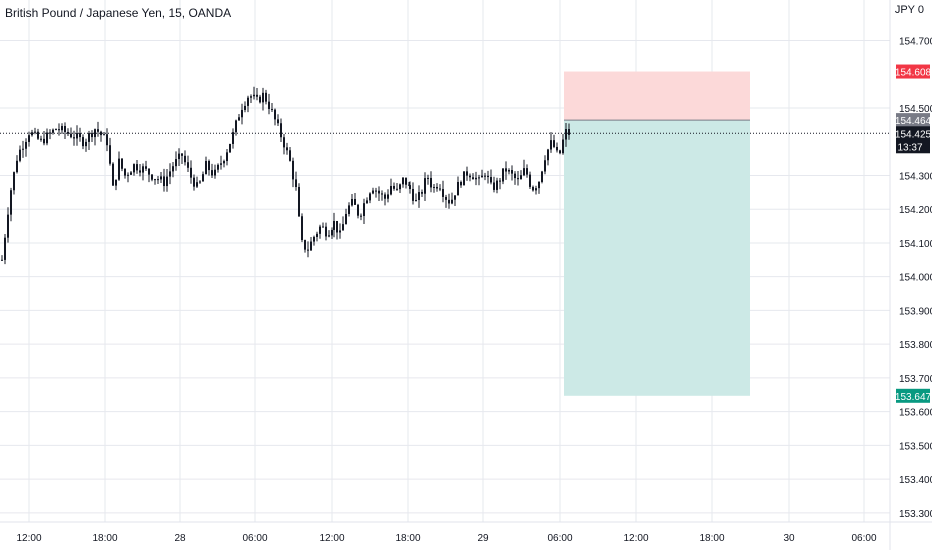 The height and width of the screenshot is (550, 932). I want to click on currency-badge: 0, so click(920, 10).